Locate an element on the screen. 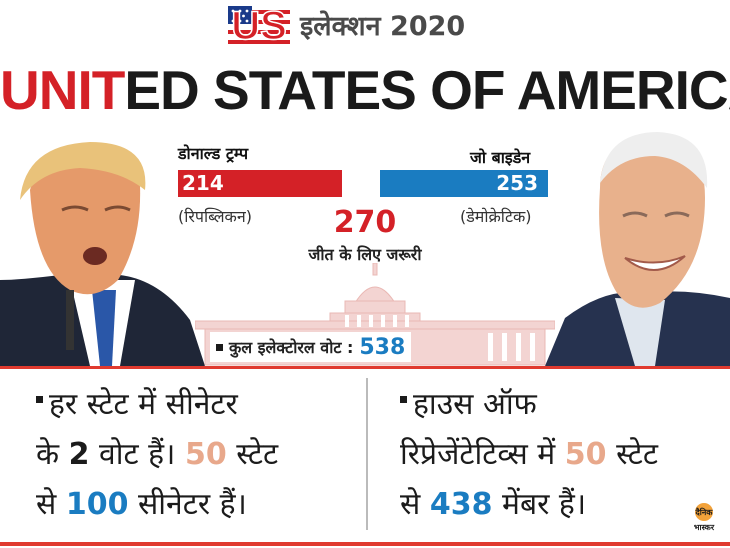 The height and width of the screenshot is (548, 730). senate-note-line1: हर स्टेट में सीनेटर is located at coordinates (143, 404).